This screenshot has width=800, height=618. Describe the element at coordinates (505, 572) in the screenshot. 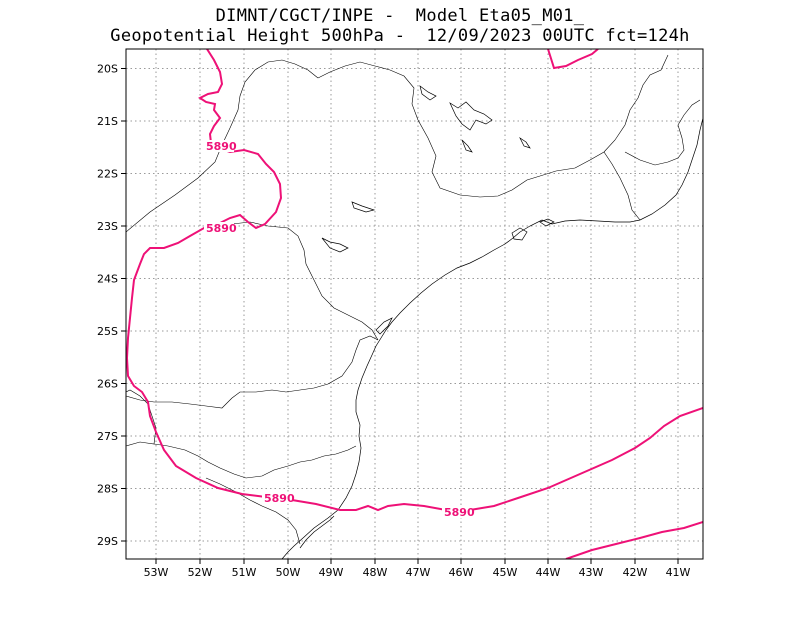

I see `lon-label: 45W` at that location.